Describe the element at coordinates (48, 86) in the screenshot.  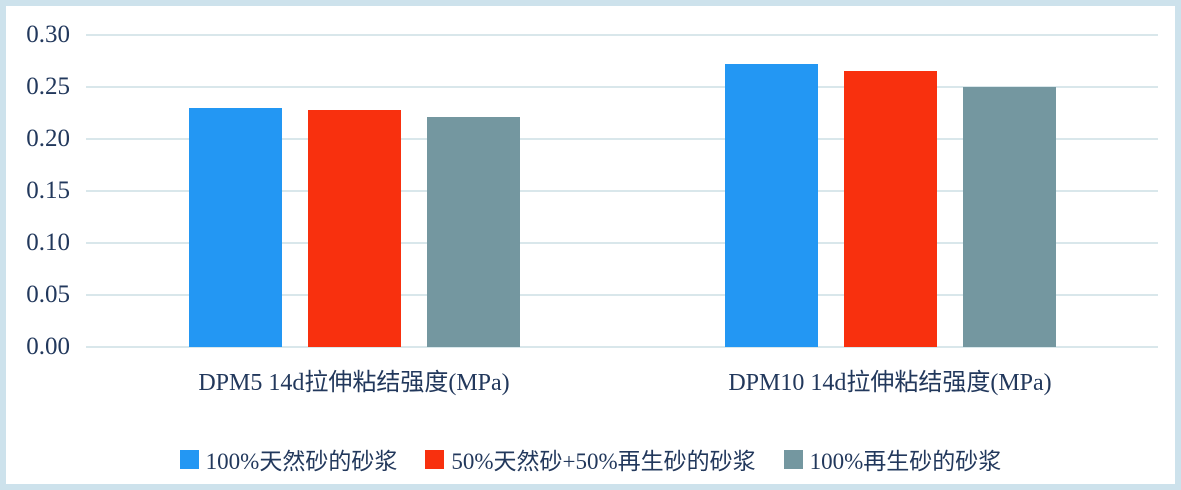
I see `y-tick-label: 0.25` at that location.